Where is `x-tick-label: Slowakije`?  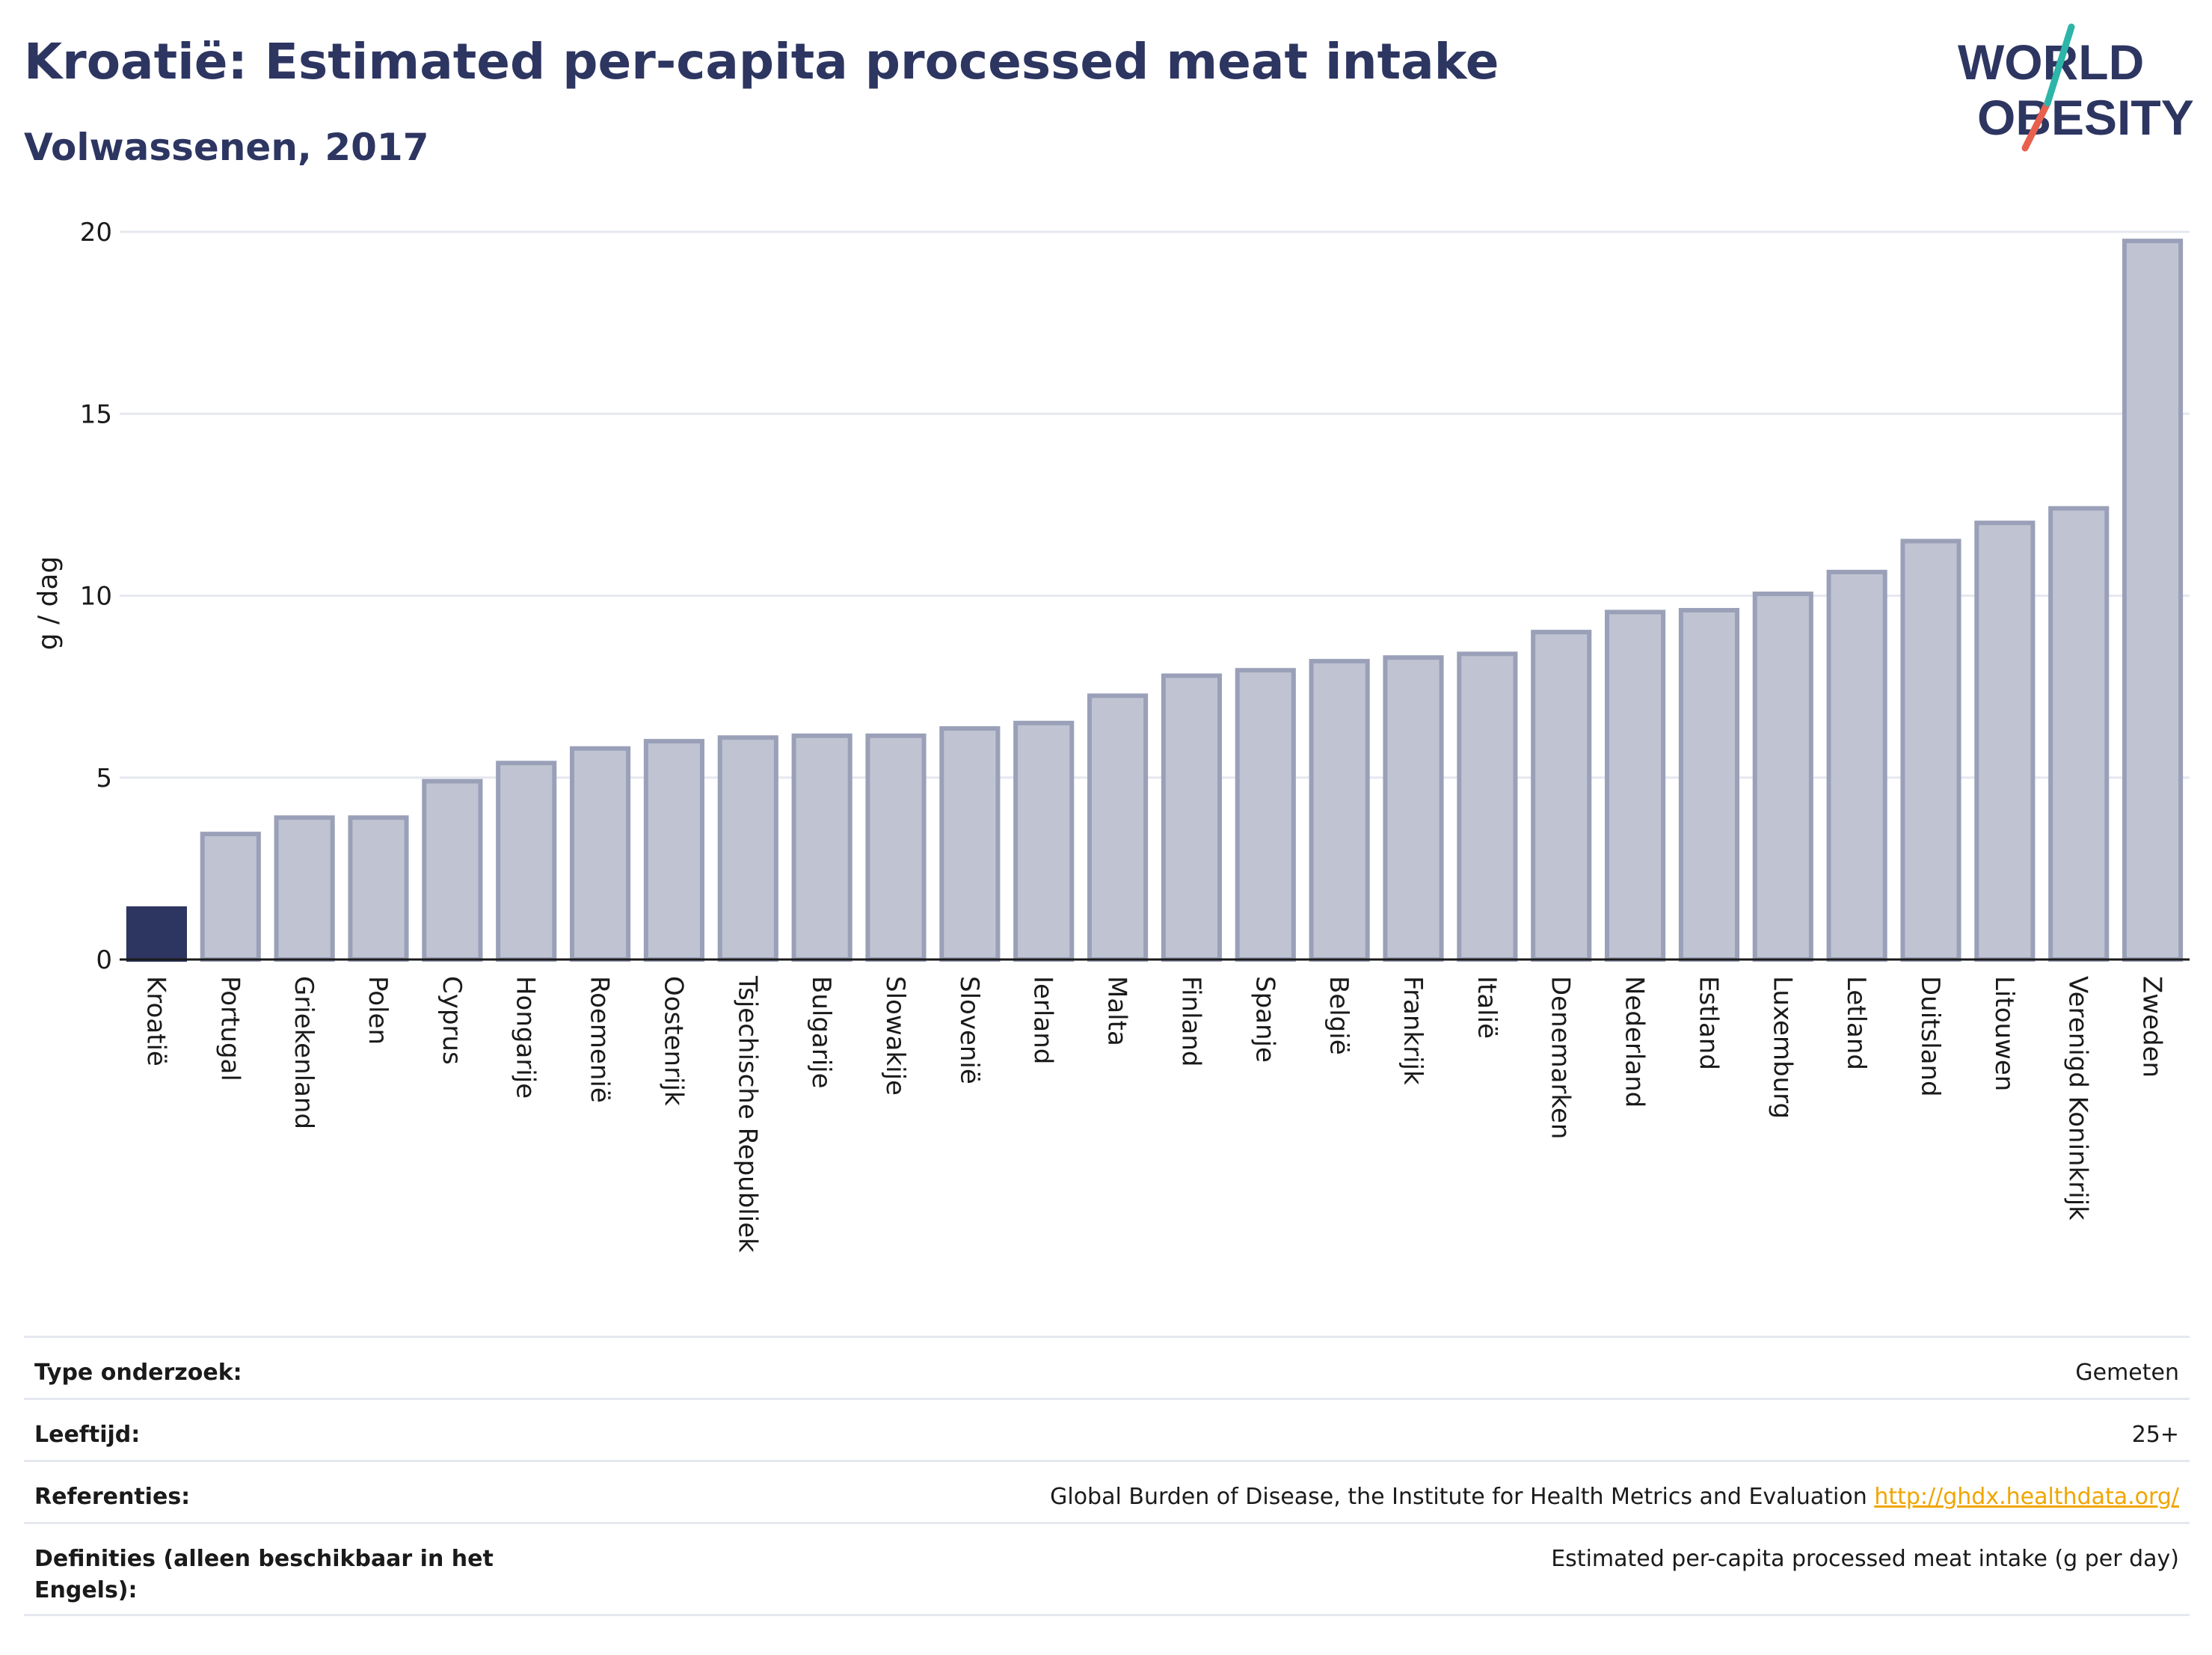
x-tick-label: Slowakije is located at coordinates (895, 1036).